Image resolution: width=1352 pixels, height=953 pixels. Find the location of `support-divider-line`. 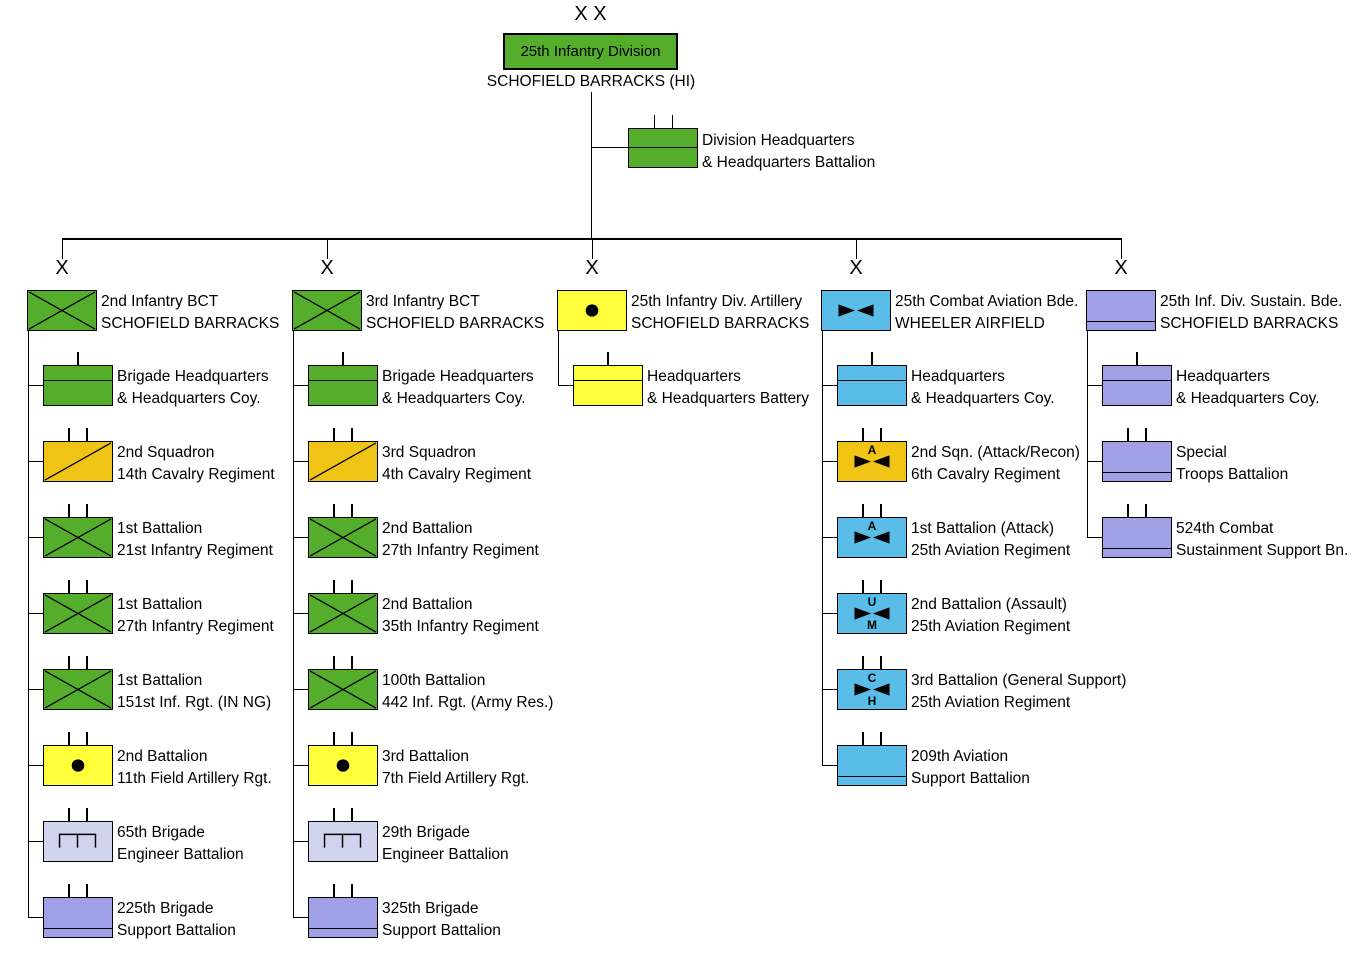

support-divider-line is located at coordinates (1121, 322).